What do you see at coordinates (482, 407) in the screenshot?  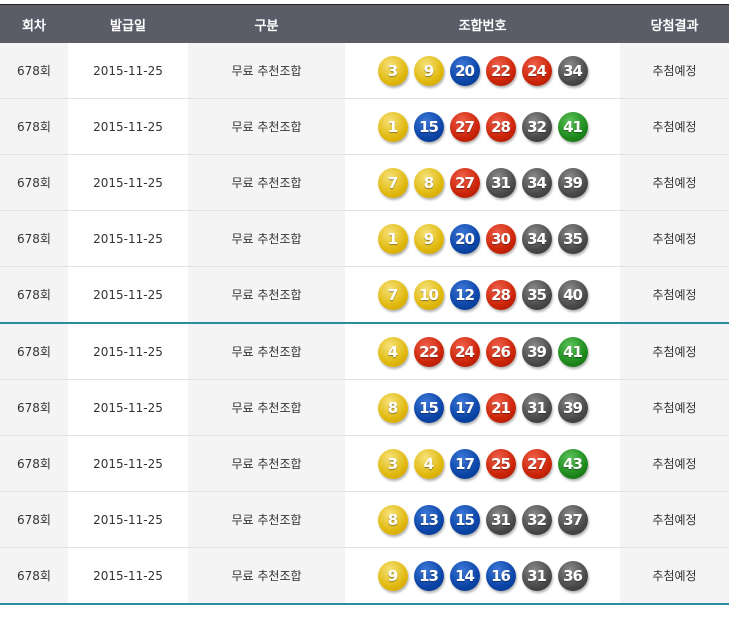 I see `numbers-cell: 8 15 17 21 31 39` at bounding box center [482, 407].